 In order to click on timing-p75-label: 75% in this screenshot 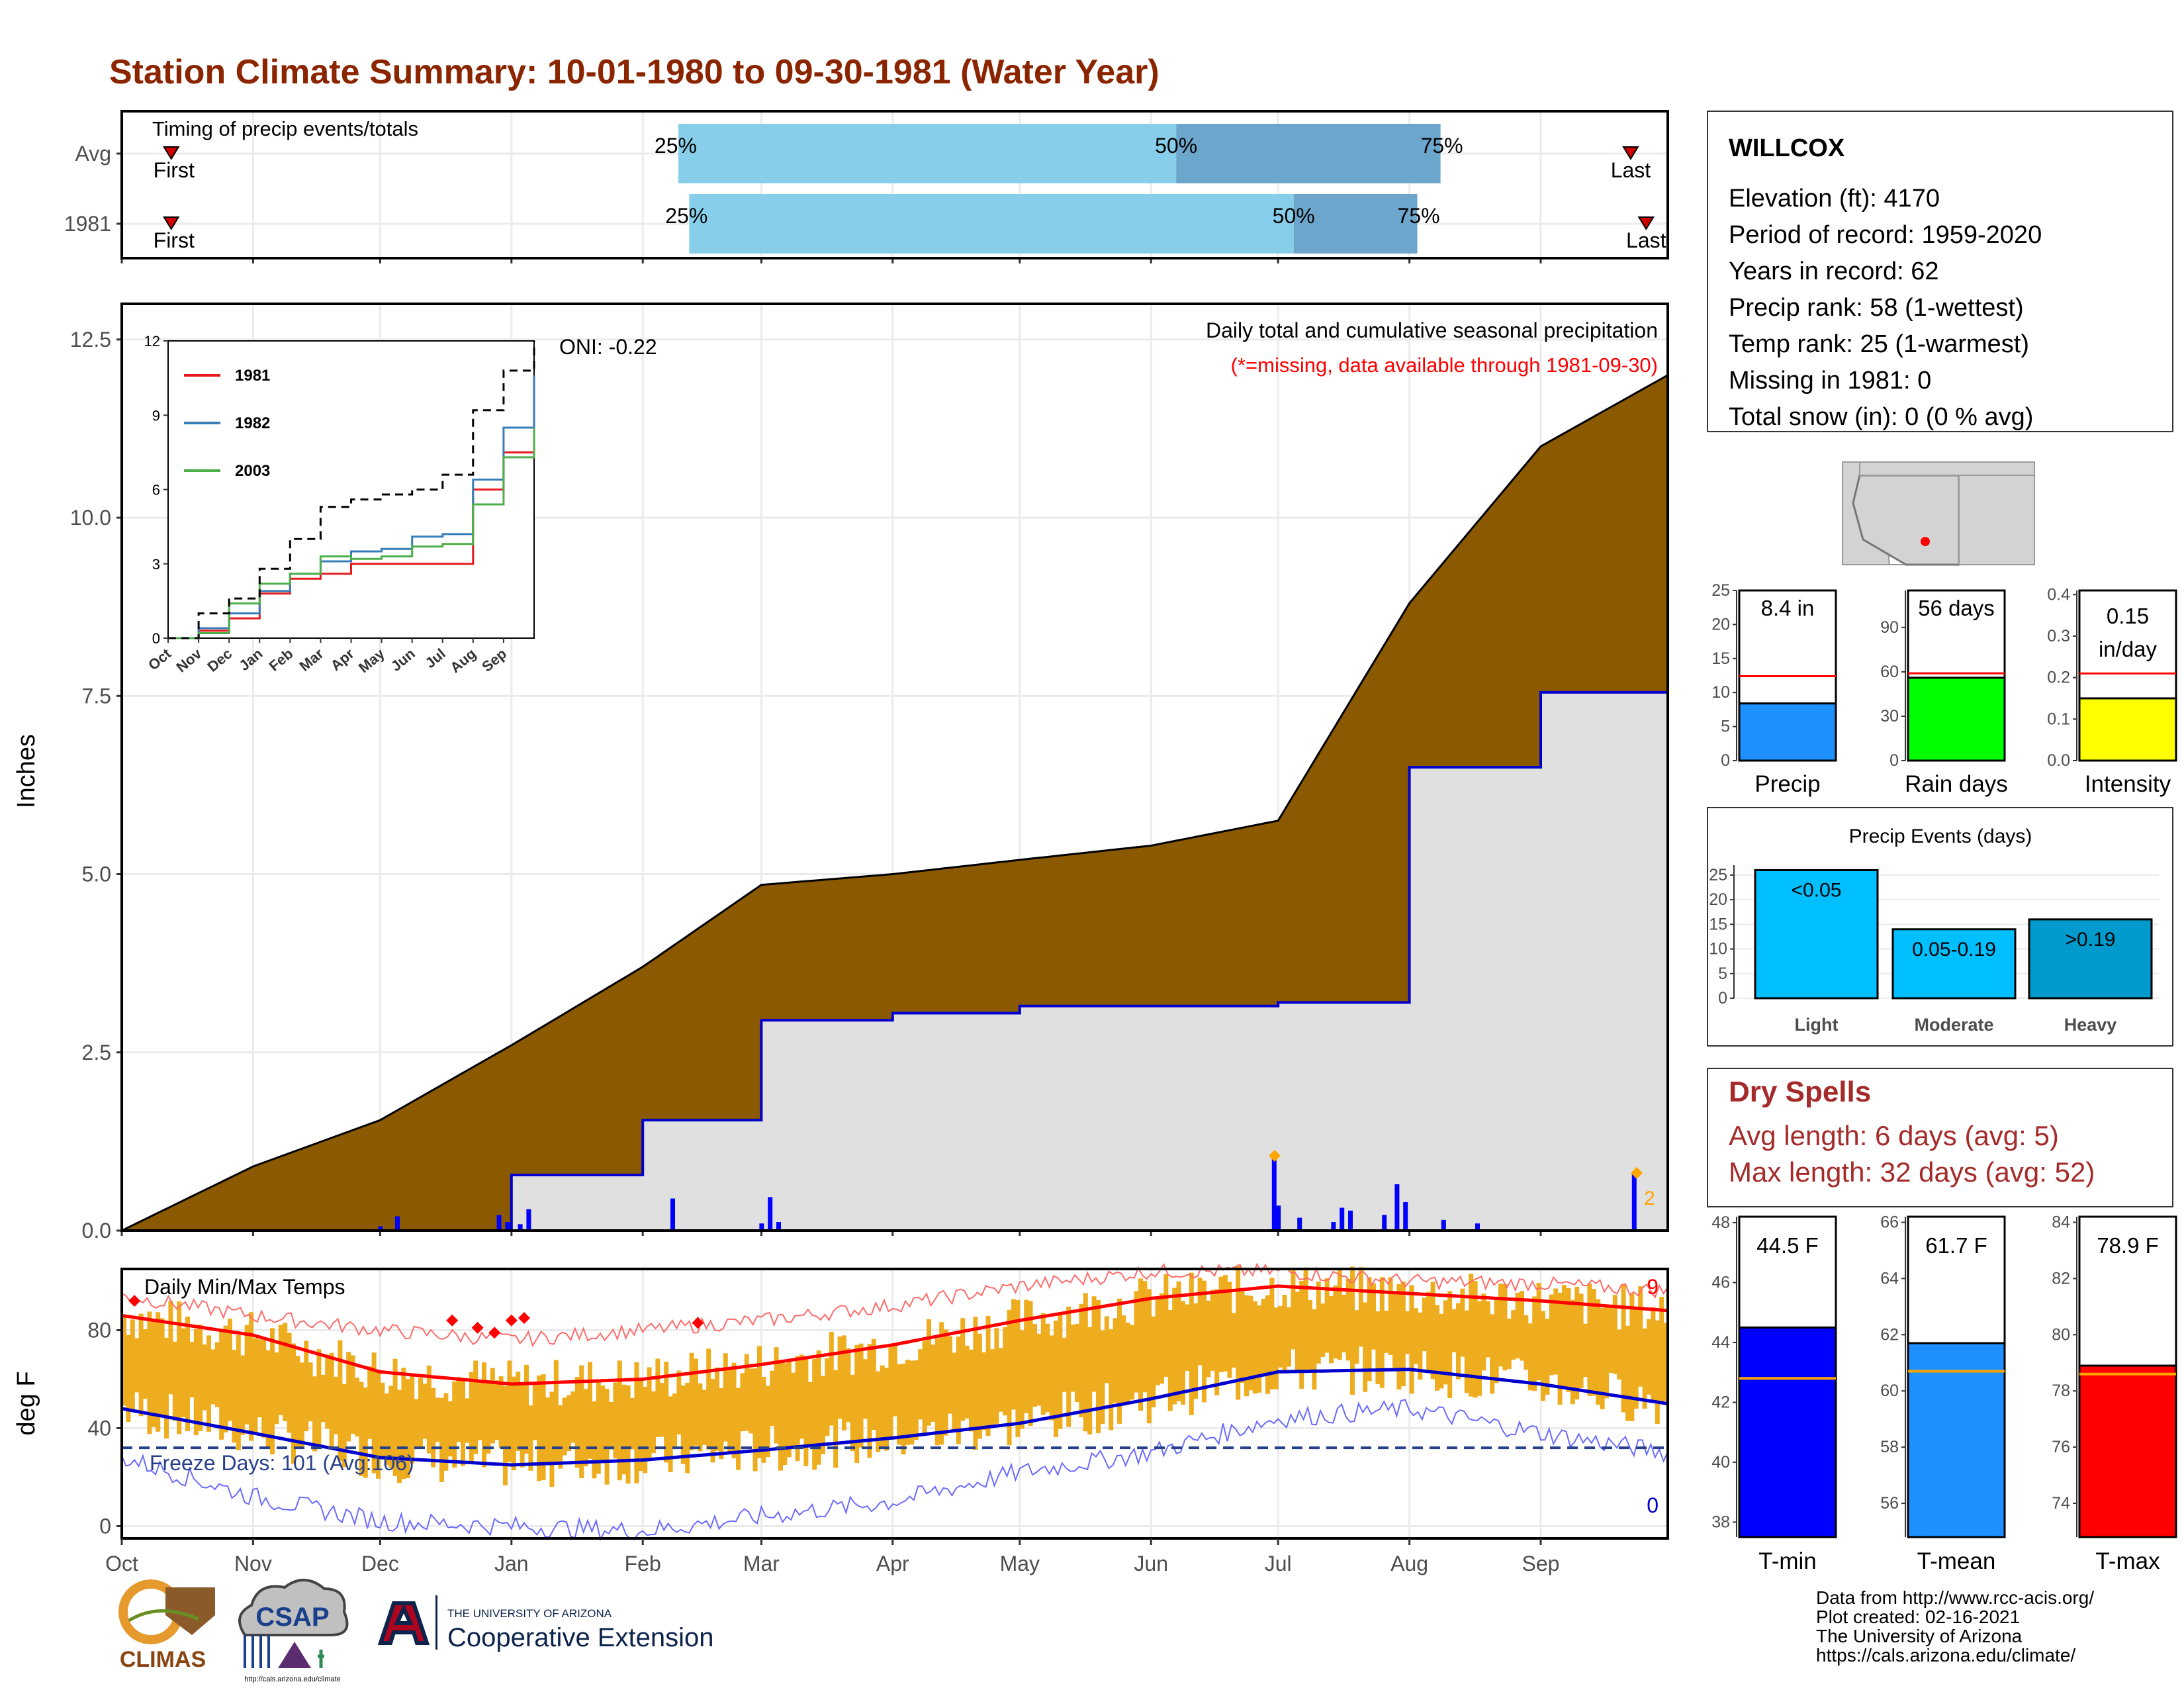, I will do `click(1419, 216)`.